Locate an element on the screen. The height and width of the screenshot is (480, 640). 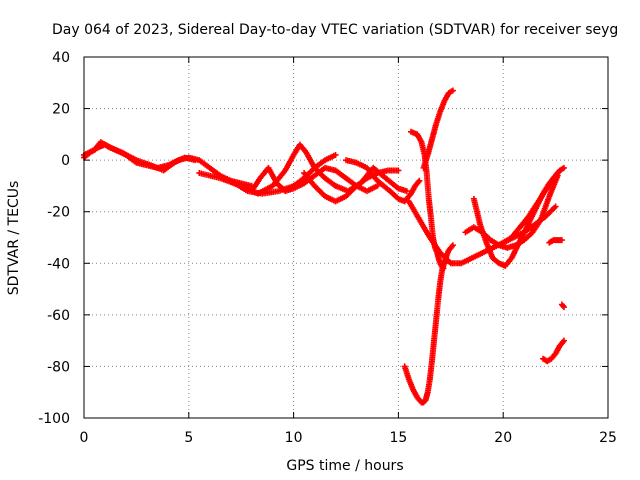
y-tick-label: -80 is located at coordinates (58, 367).